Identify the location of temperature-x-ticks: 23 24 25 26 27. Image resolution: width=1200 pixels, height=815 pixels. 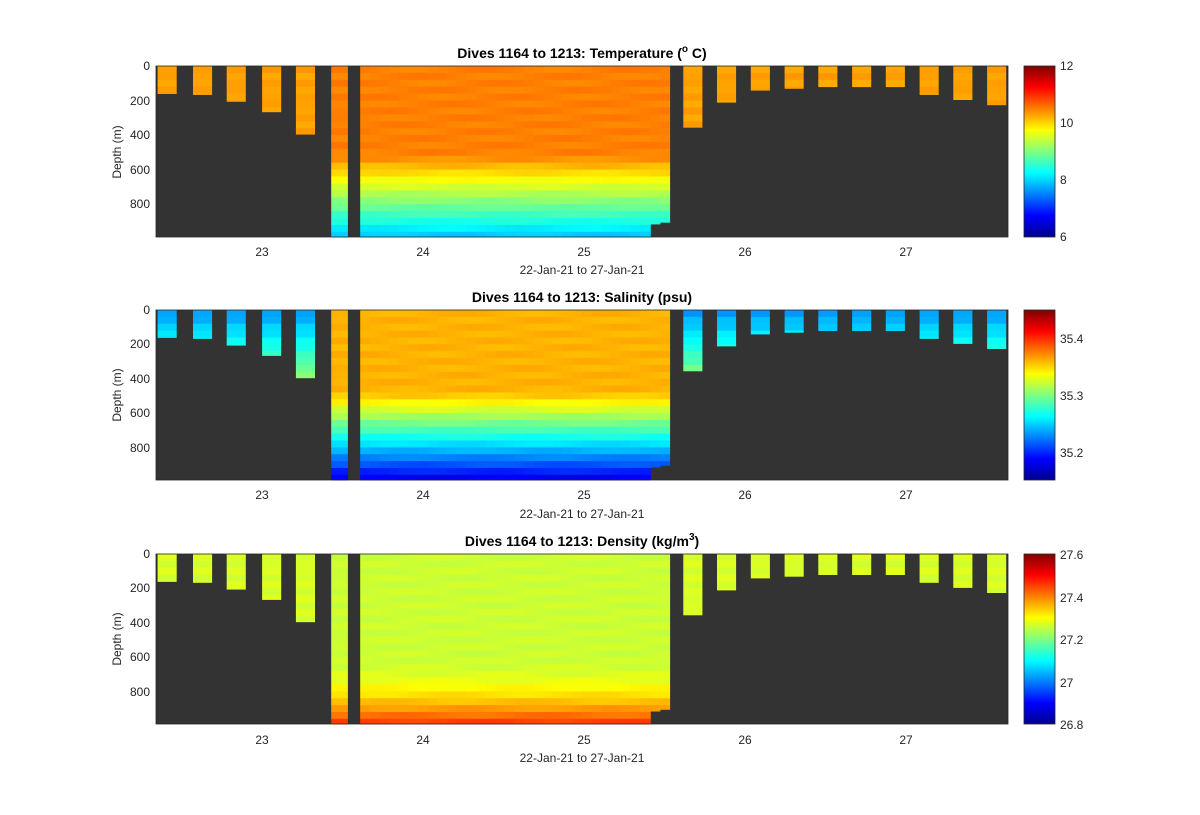
(584, 252).